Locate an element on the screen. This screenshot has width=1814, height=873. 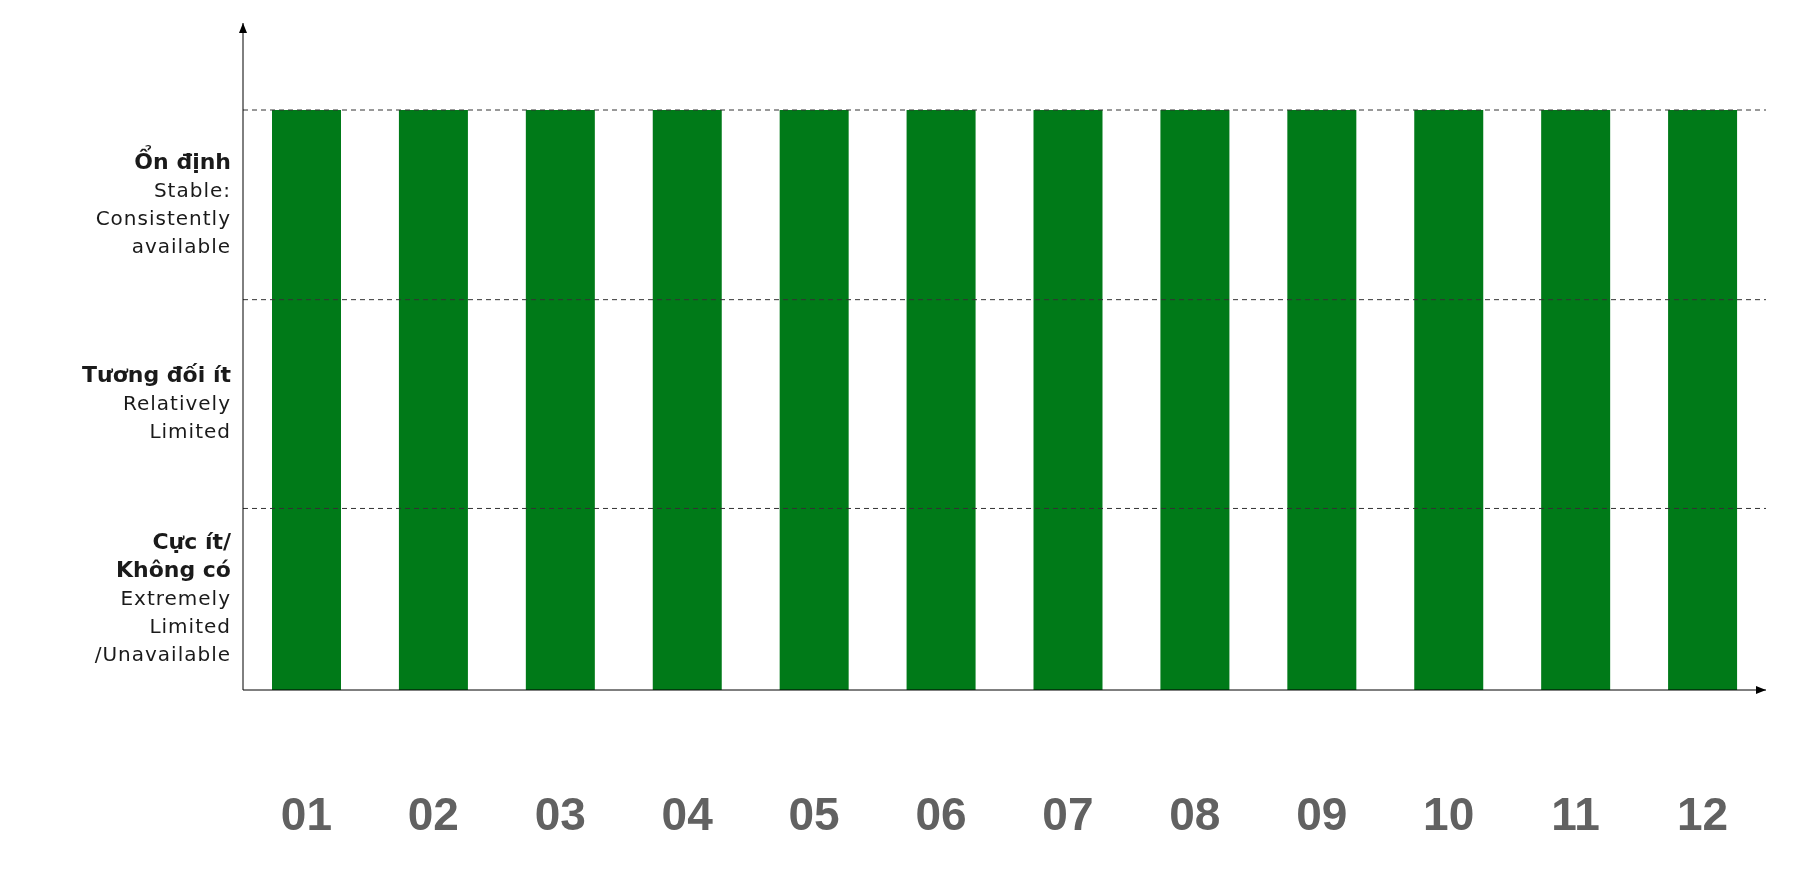
text: Ổn định Stable: Consistently available is located at coordinates (163, 201).